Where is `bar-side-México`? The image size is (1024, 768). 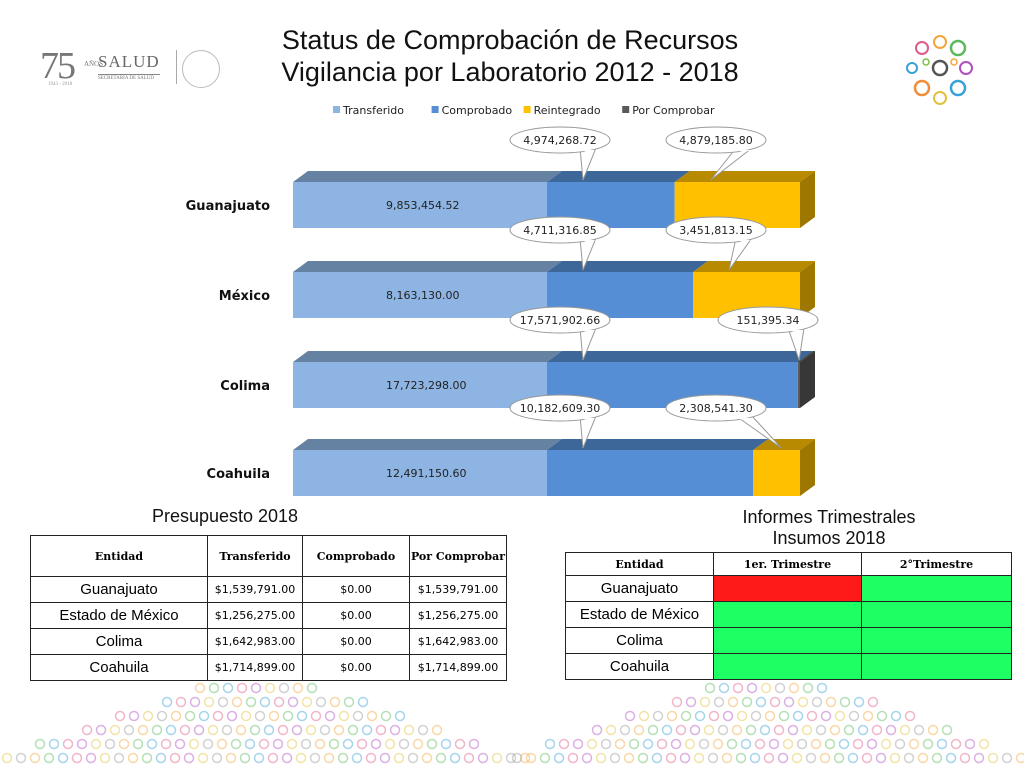
bar-side-México is located at coordinates (807, 289).